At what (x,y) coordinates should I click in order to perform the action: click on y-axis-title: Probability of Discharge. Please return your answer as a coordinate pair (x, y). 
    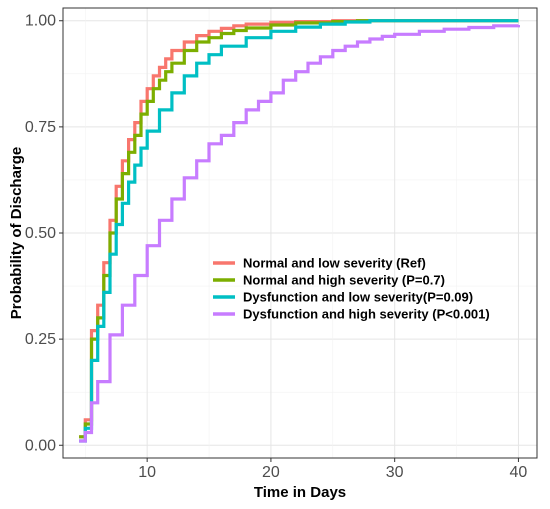
    Looking at the image, I should click on (16, 233).